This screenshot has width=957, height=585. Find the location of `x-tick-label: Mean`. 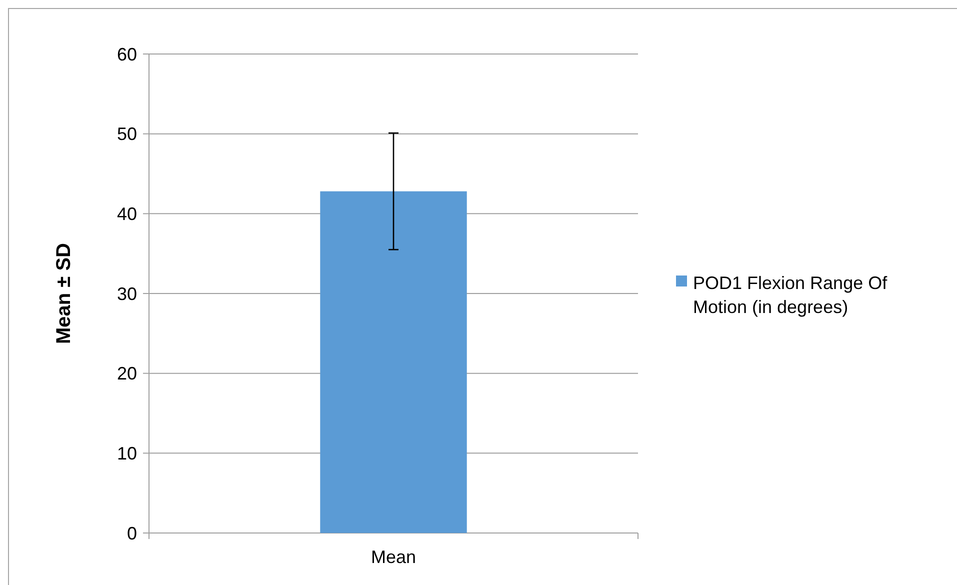

x-tick-label: Mean is located at coordinates (393, 557).